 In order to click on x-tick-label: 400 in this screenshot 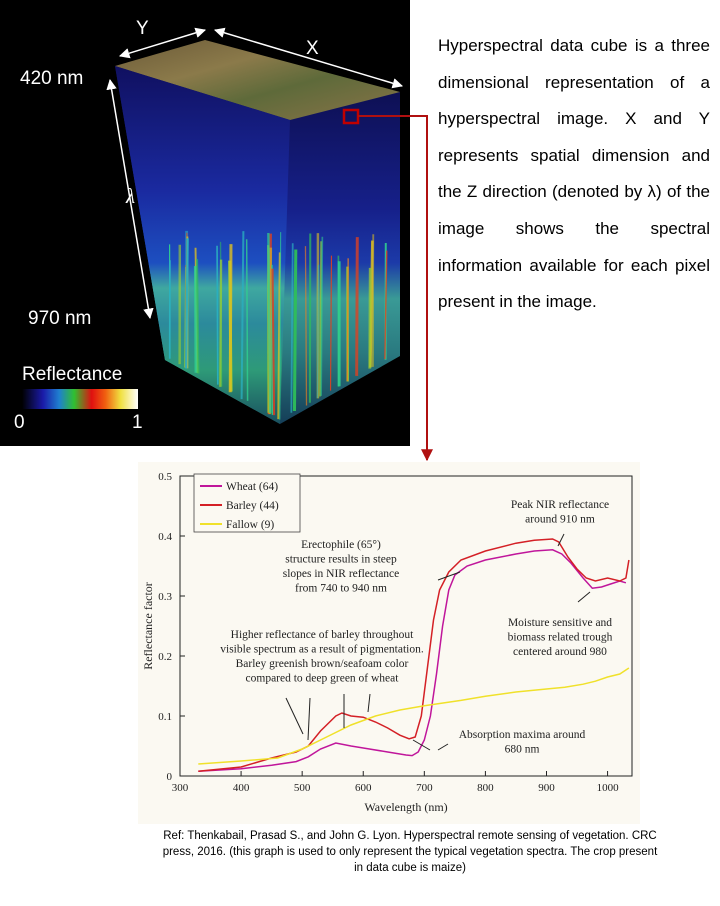, I will do `click(241, 788)`.